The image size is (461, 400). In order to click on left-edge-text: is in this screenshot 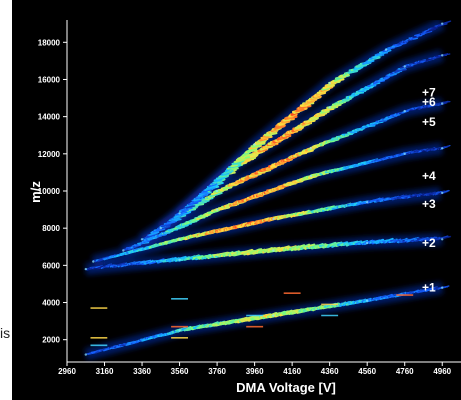, I will do `click(5, 333)`.